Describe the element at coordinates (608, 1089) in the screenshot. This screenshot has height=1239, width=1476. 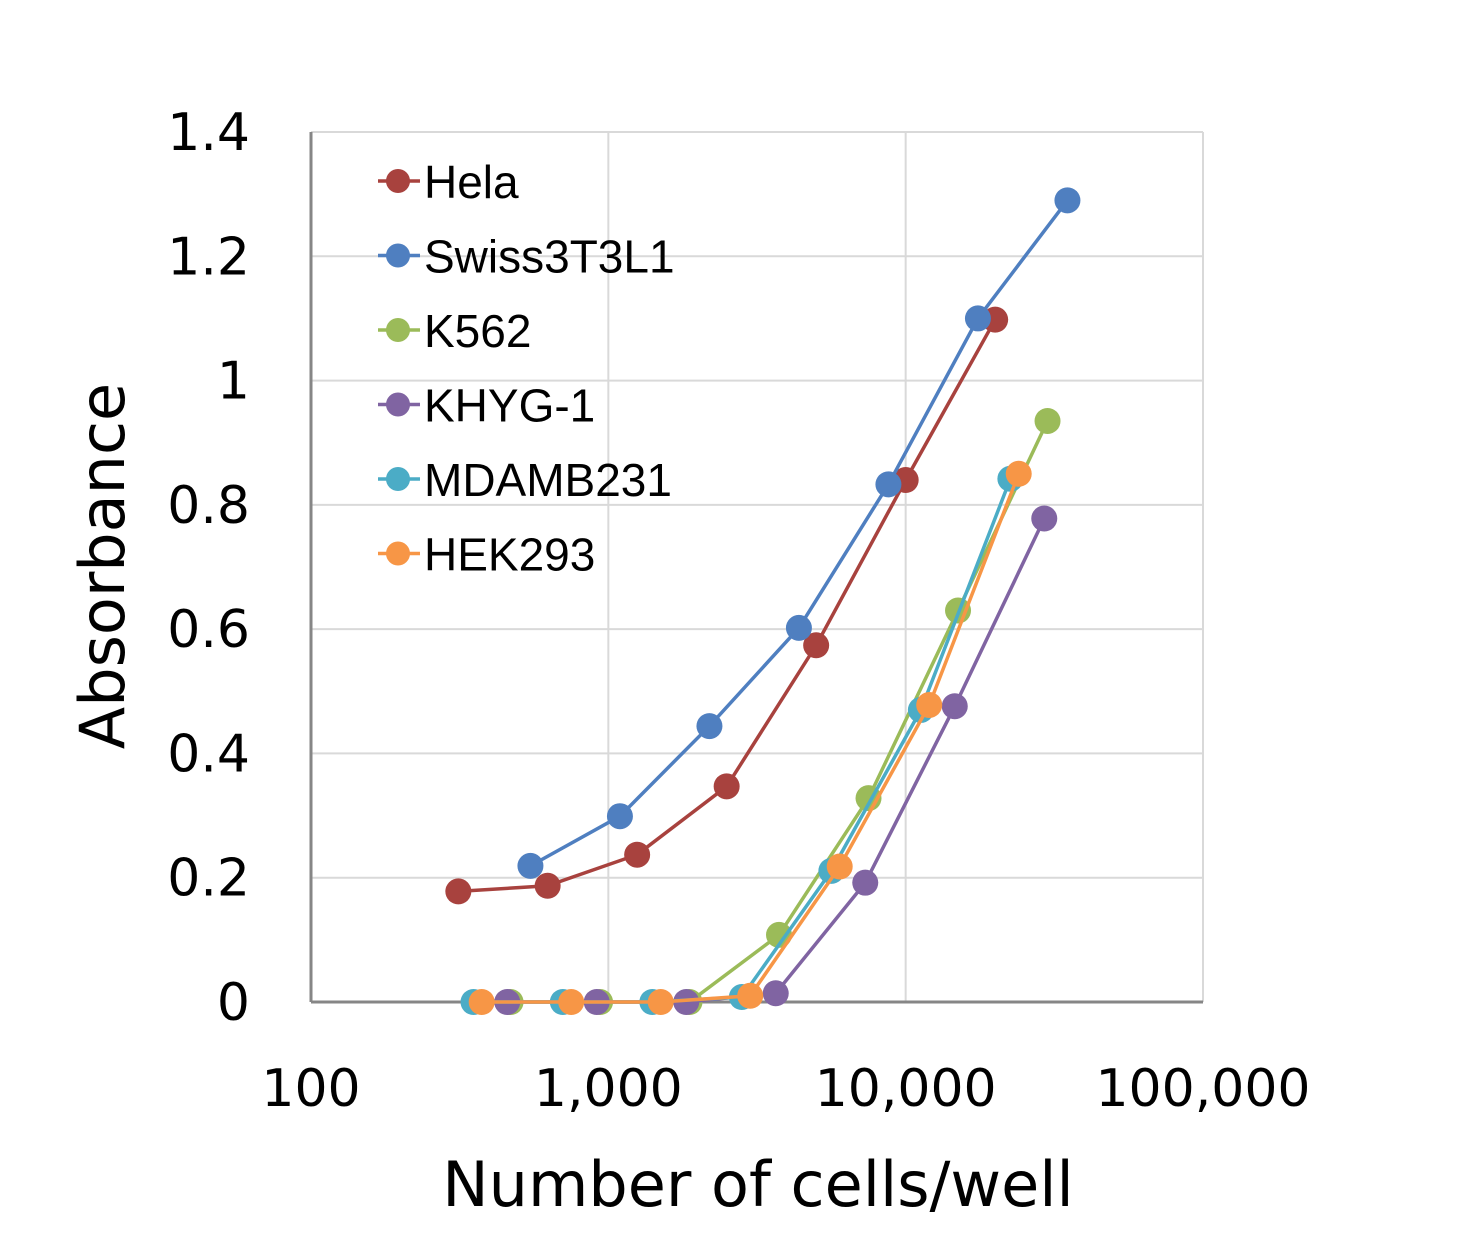
I see `x-tick-label: 1,000` at that location.